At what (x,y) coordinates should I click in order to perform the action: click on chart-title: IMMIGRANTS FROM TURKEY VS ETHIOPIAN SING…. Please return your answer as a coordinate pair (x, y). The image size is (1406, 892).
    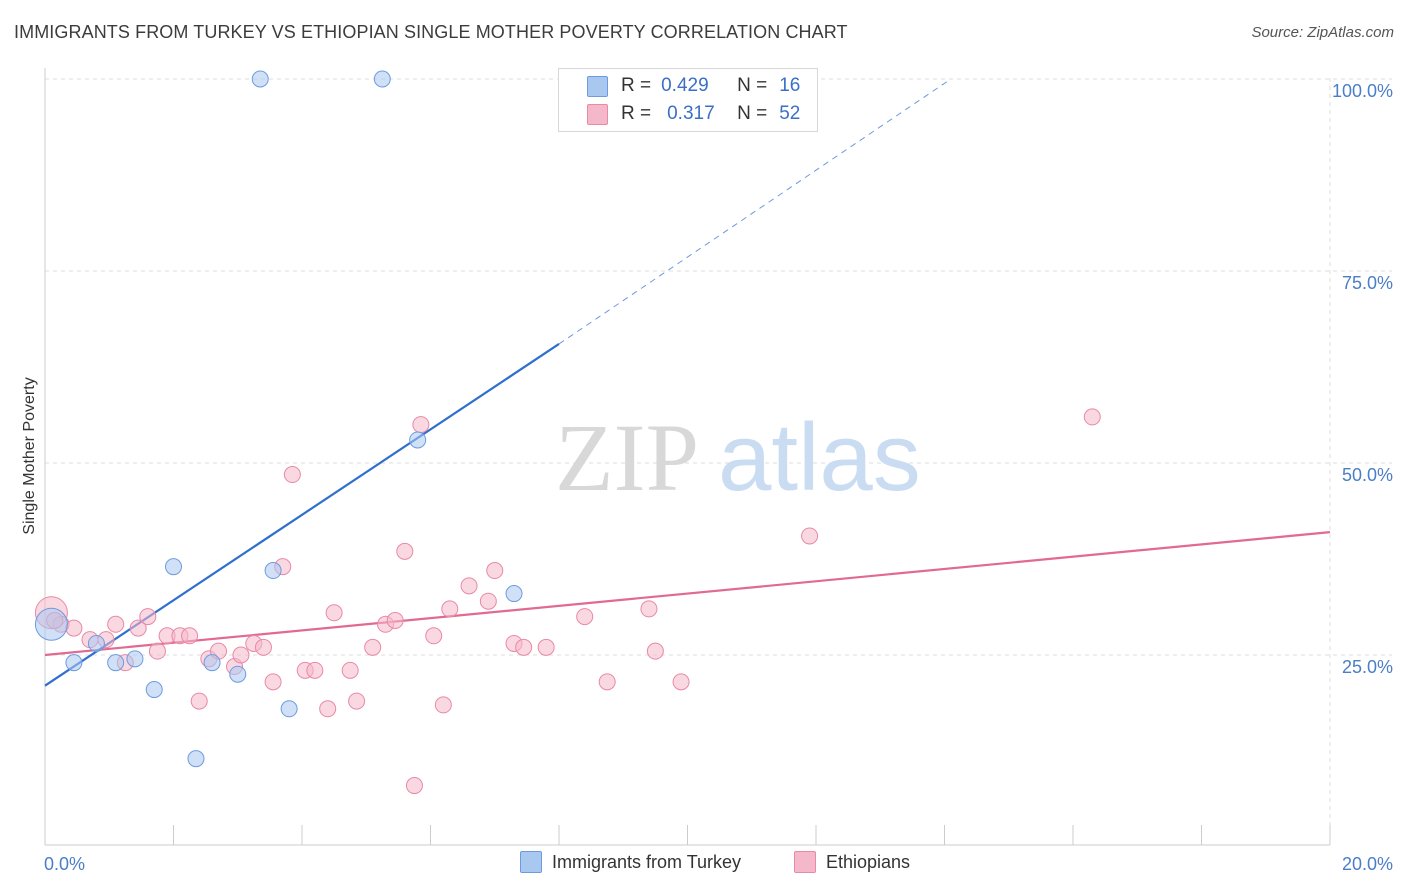
    Looking at the image, I should click on (431, 32).